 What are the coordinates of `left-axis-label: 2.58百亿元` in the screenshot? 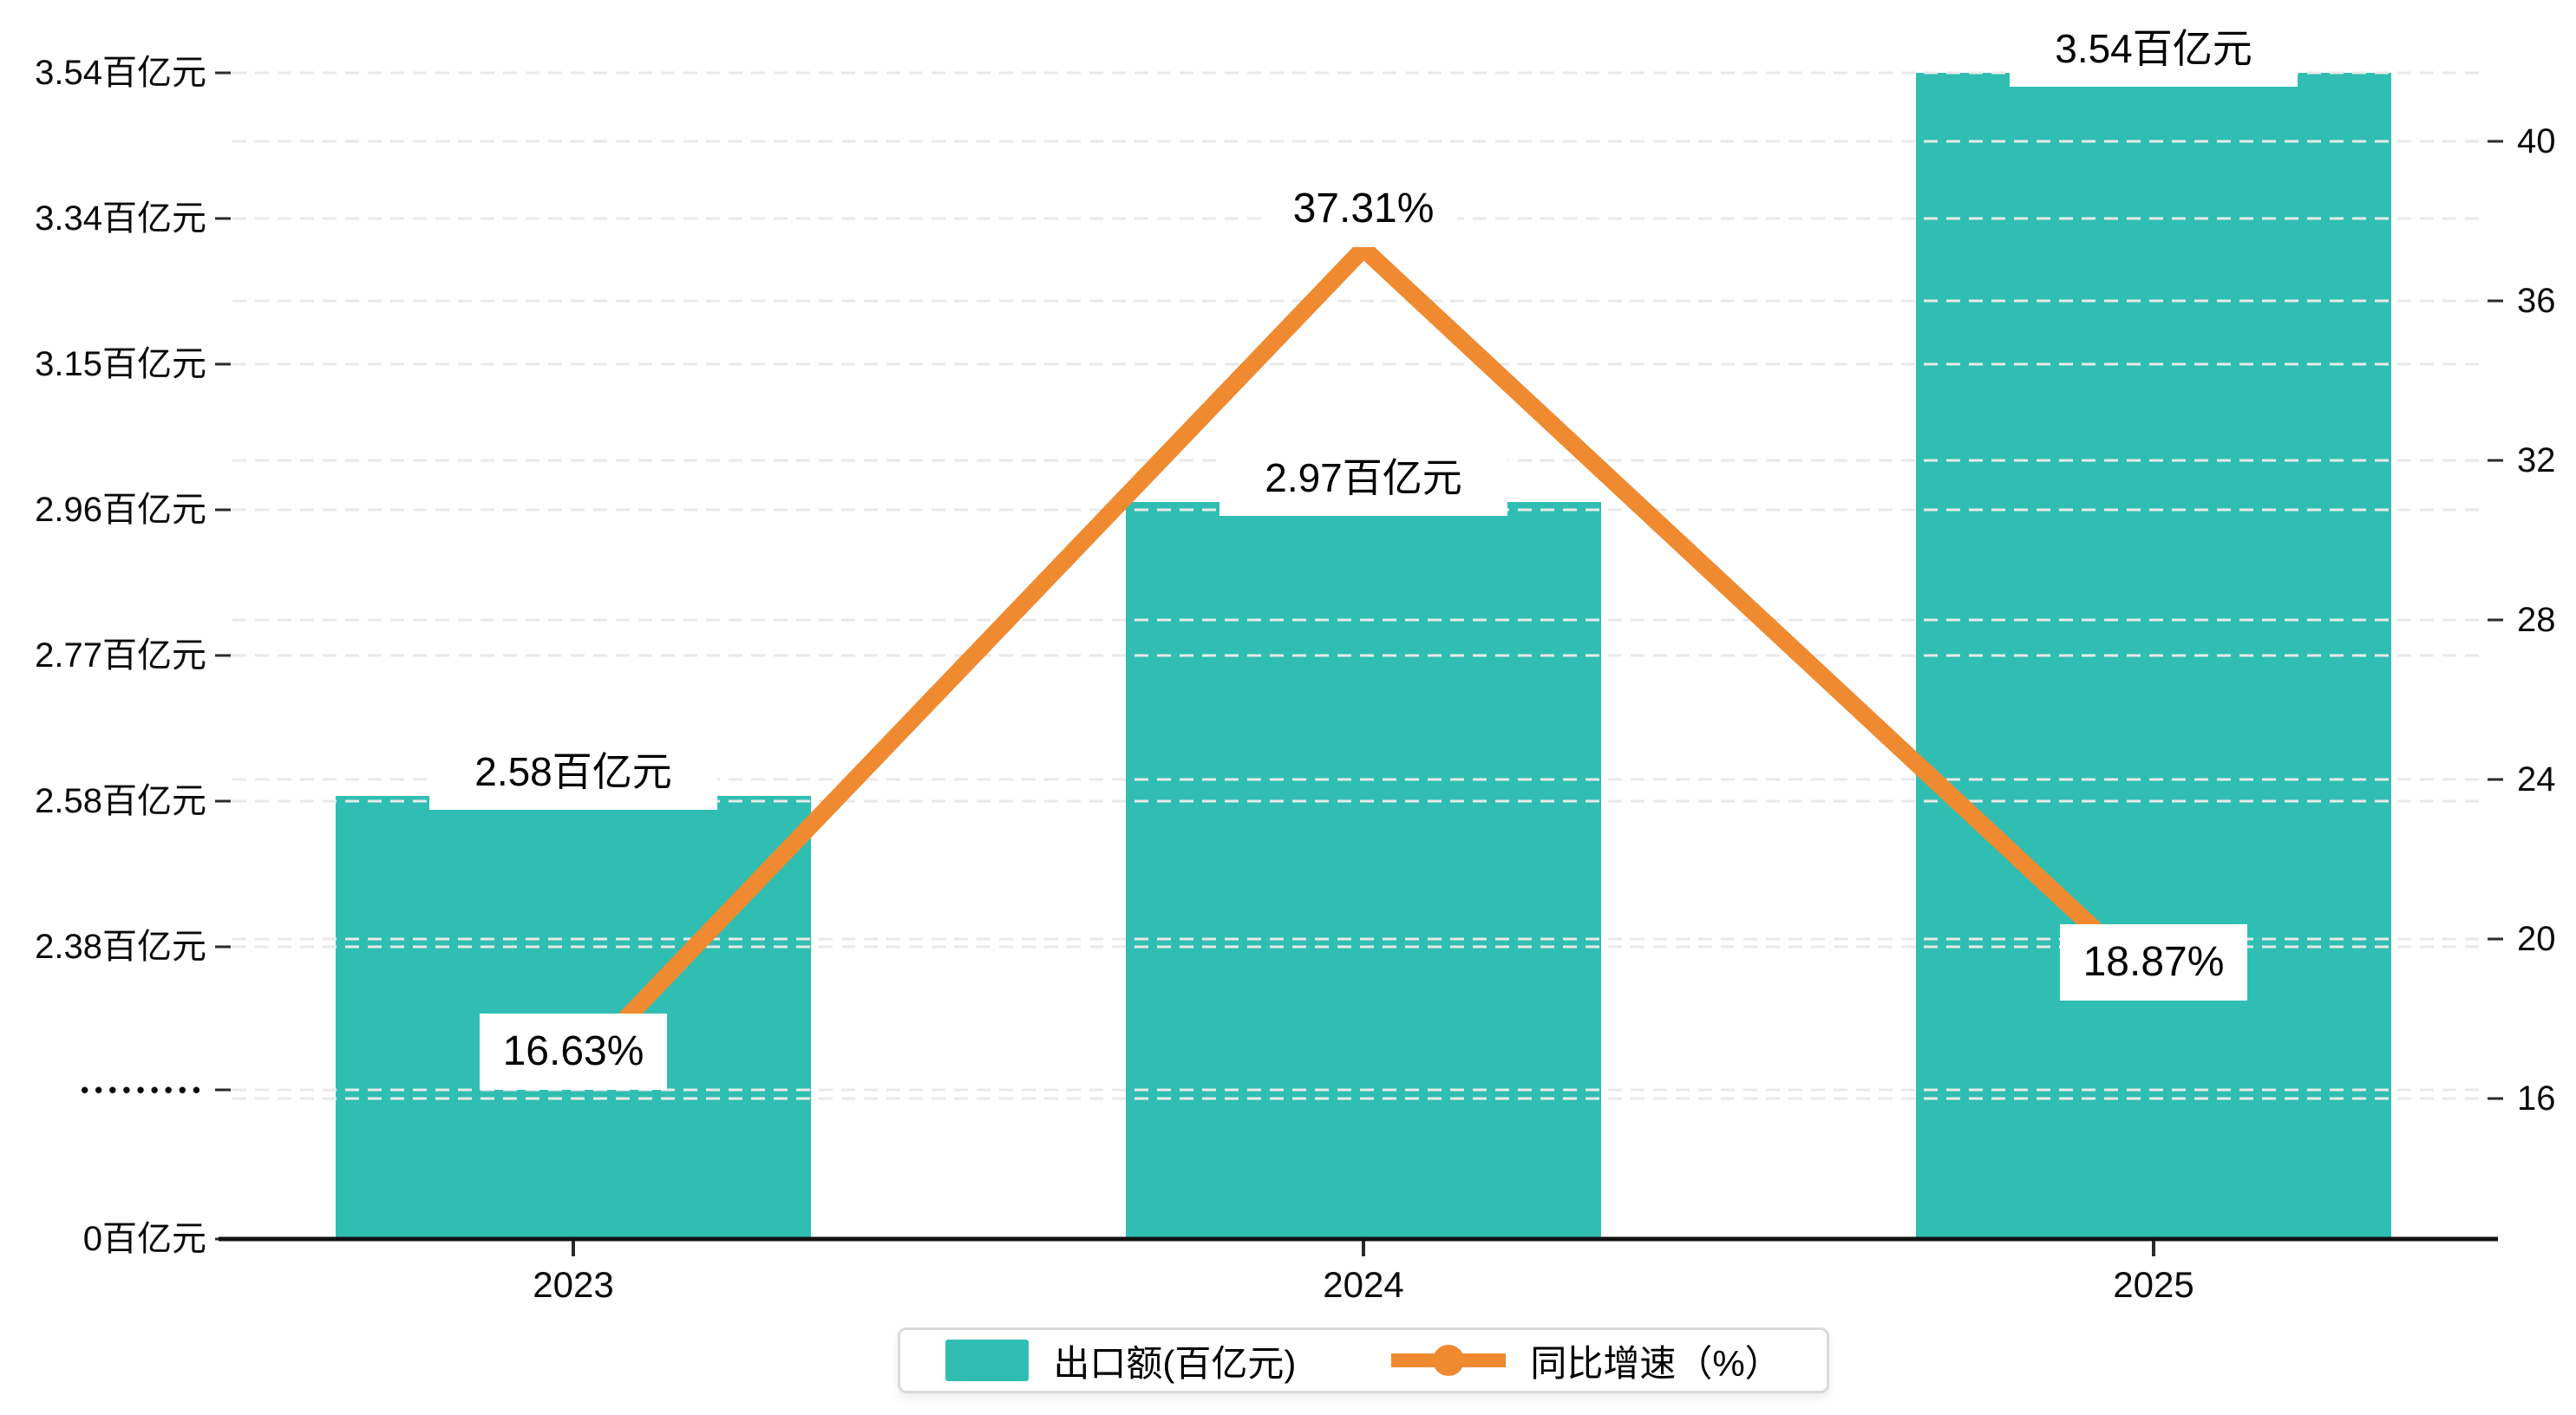 It's located at (120, 801).